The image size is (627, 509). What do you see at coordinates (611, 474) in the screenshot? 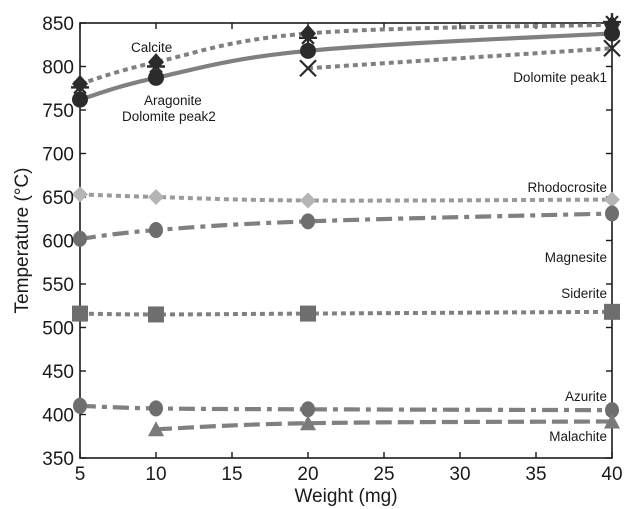
I see `x-tick-label: 40` at bounding box center [611, 474].